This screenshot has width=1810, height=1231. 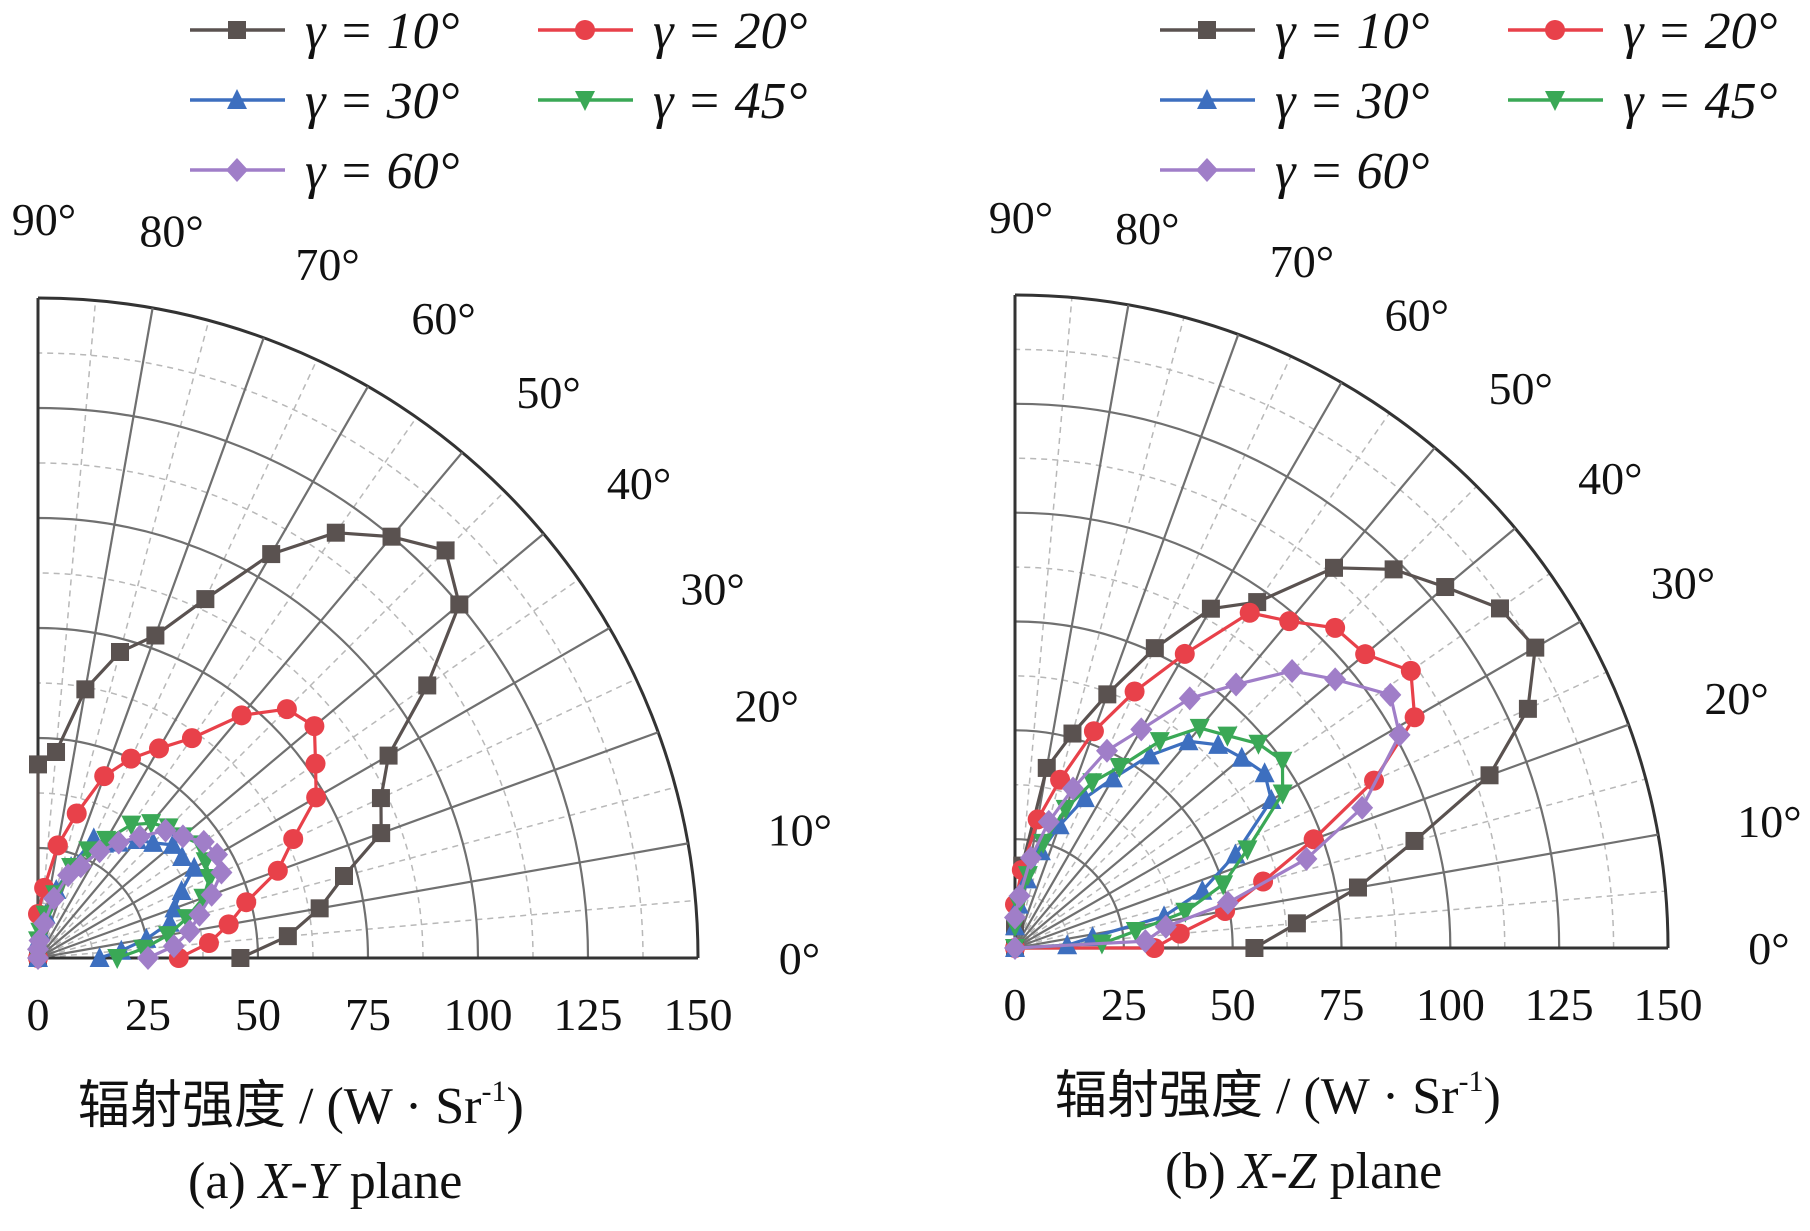 What do you see at coordinates (148, 1014) in the screenshot?
I see `radial-tick-label: 25` at bounding box center [148, 1014].